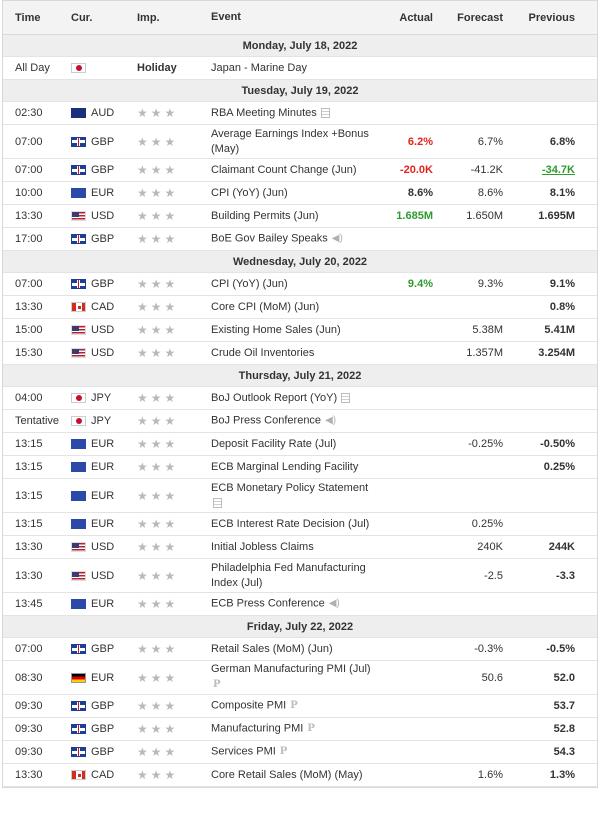  Describe the element at coordinates (297, 467) in the screenshot. I see `event-name: ECB Marginal Lending Facility` at that location.